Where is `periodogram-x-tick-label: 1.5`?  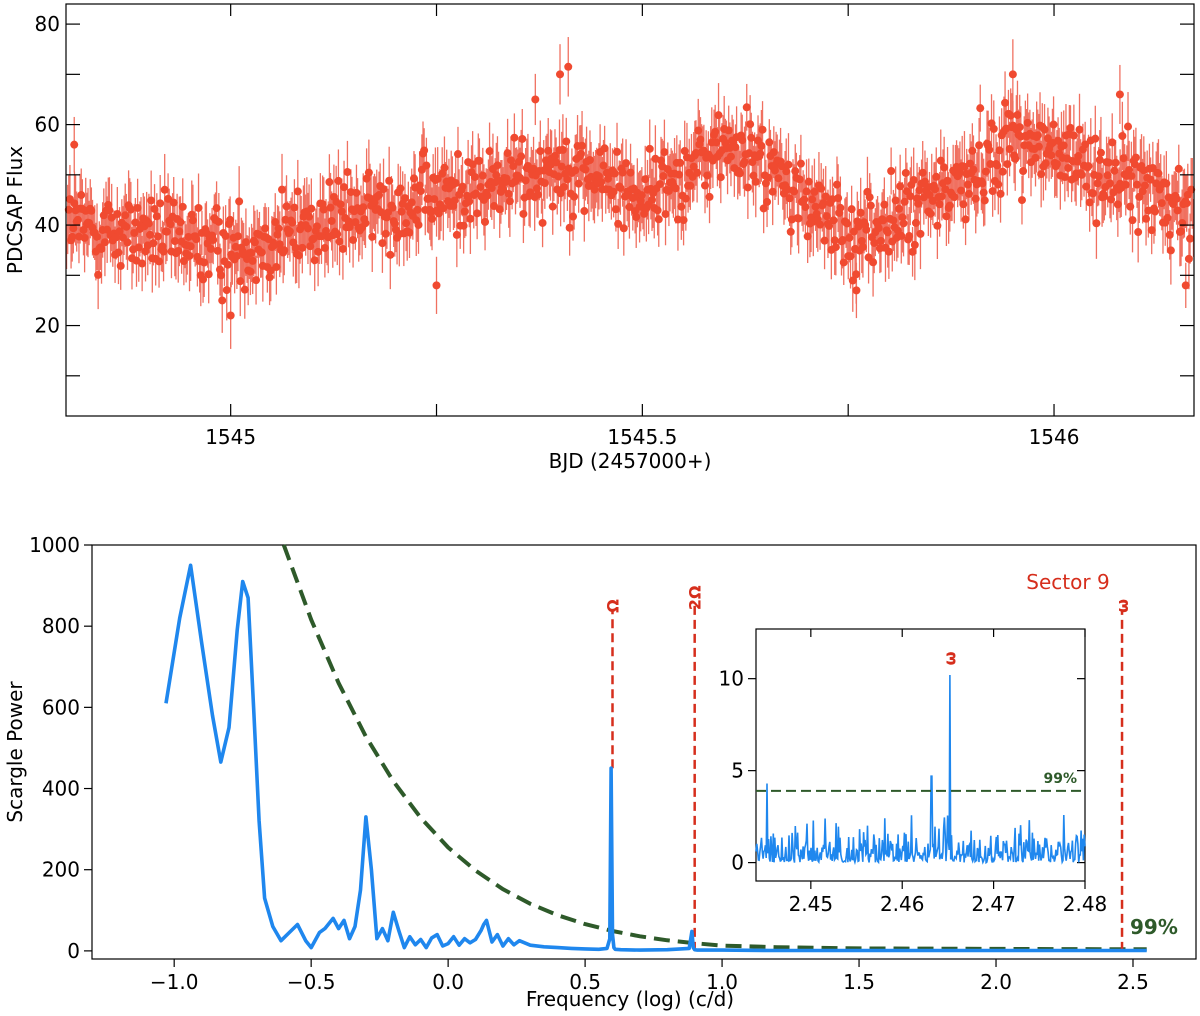 periodogram-x-tick-label: 1.5 is located at coordinates (859, 982).